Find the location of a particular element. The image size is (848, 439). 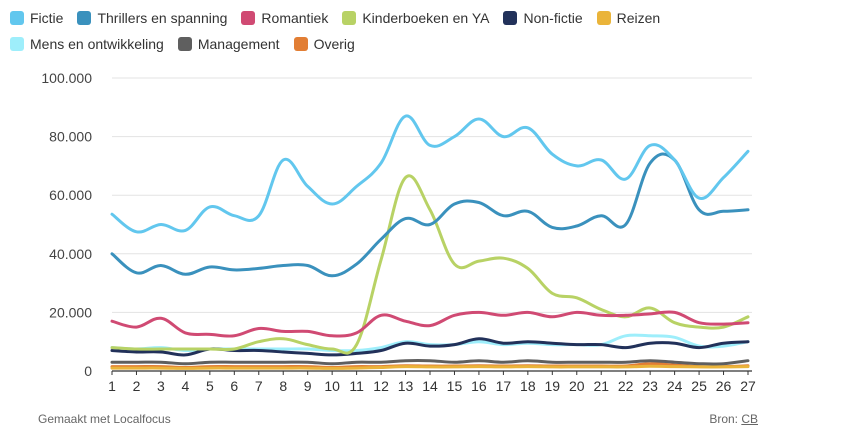

legend-label: Thrillers en spanning is located at coordinates (162, 18).